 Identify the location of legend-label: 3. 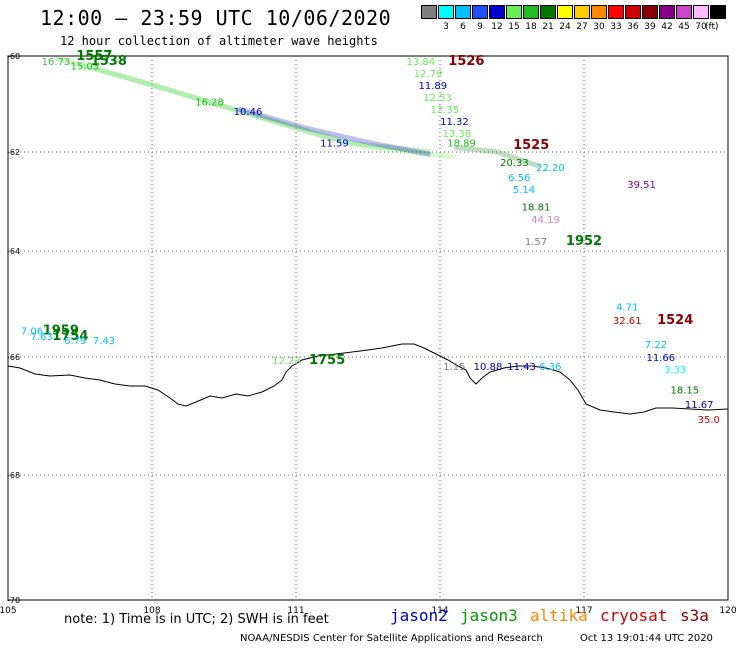
(446, 27).